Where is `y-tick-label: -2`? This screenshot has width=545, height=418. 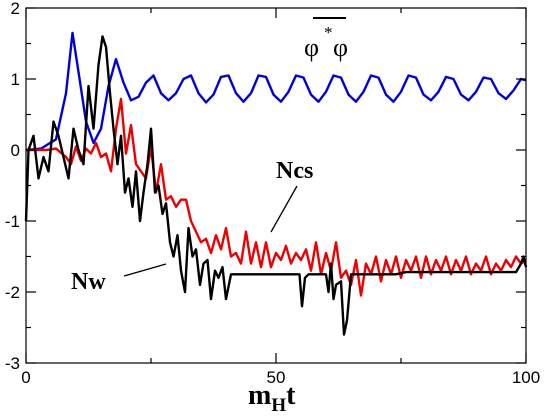 y-tick-label: -2 is located at coordinates (12, 292).